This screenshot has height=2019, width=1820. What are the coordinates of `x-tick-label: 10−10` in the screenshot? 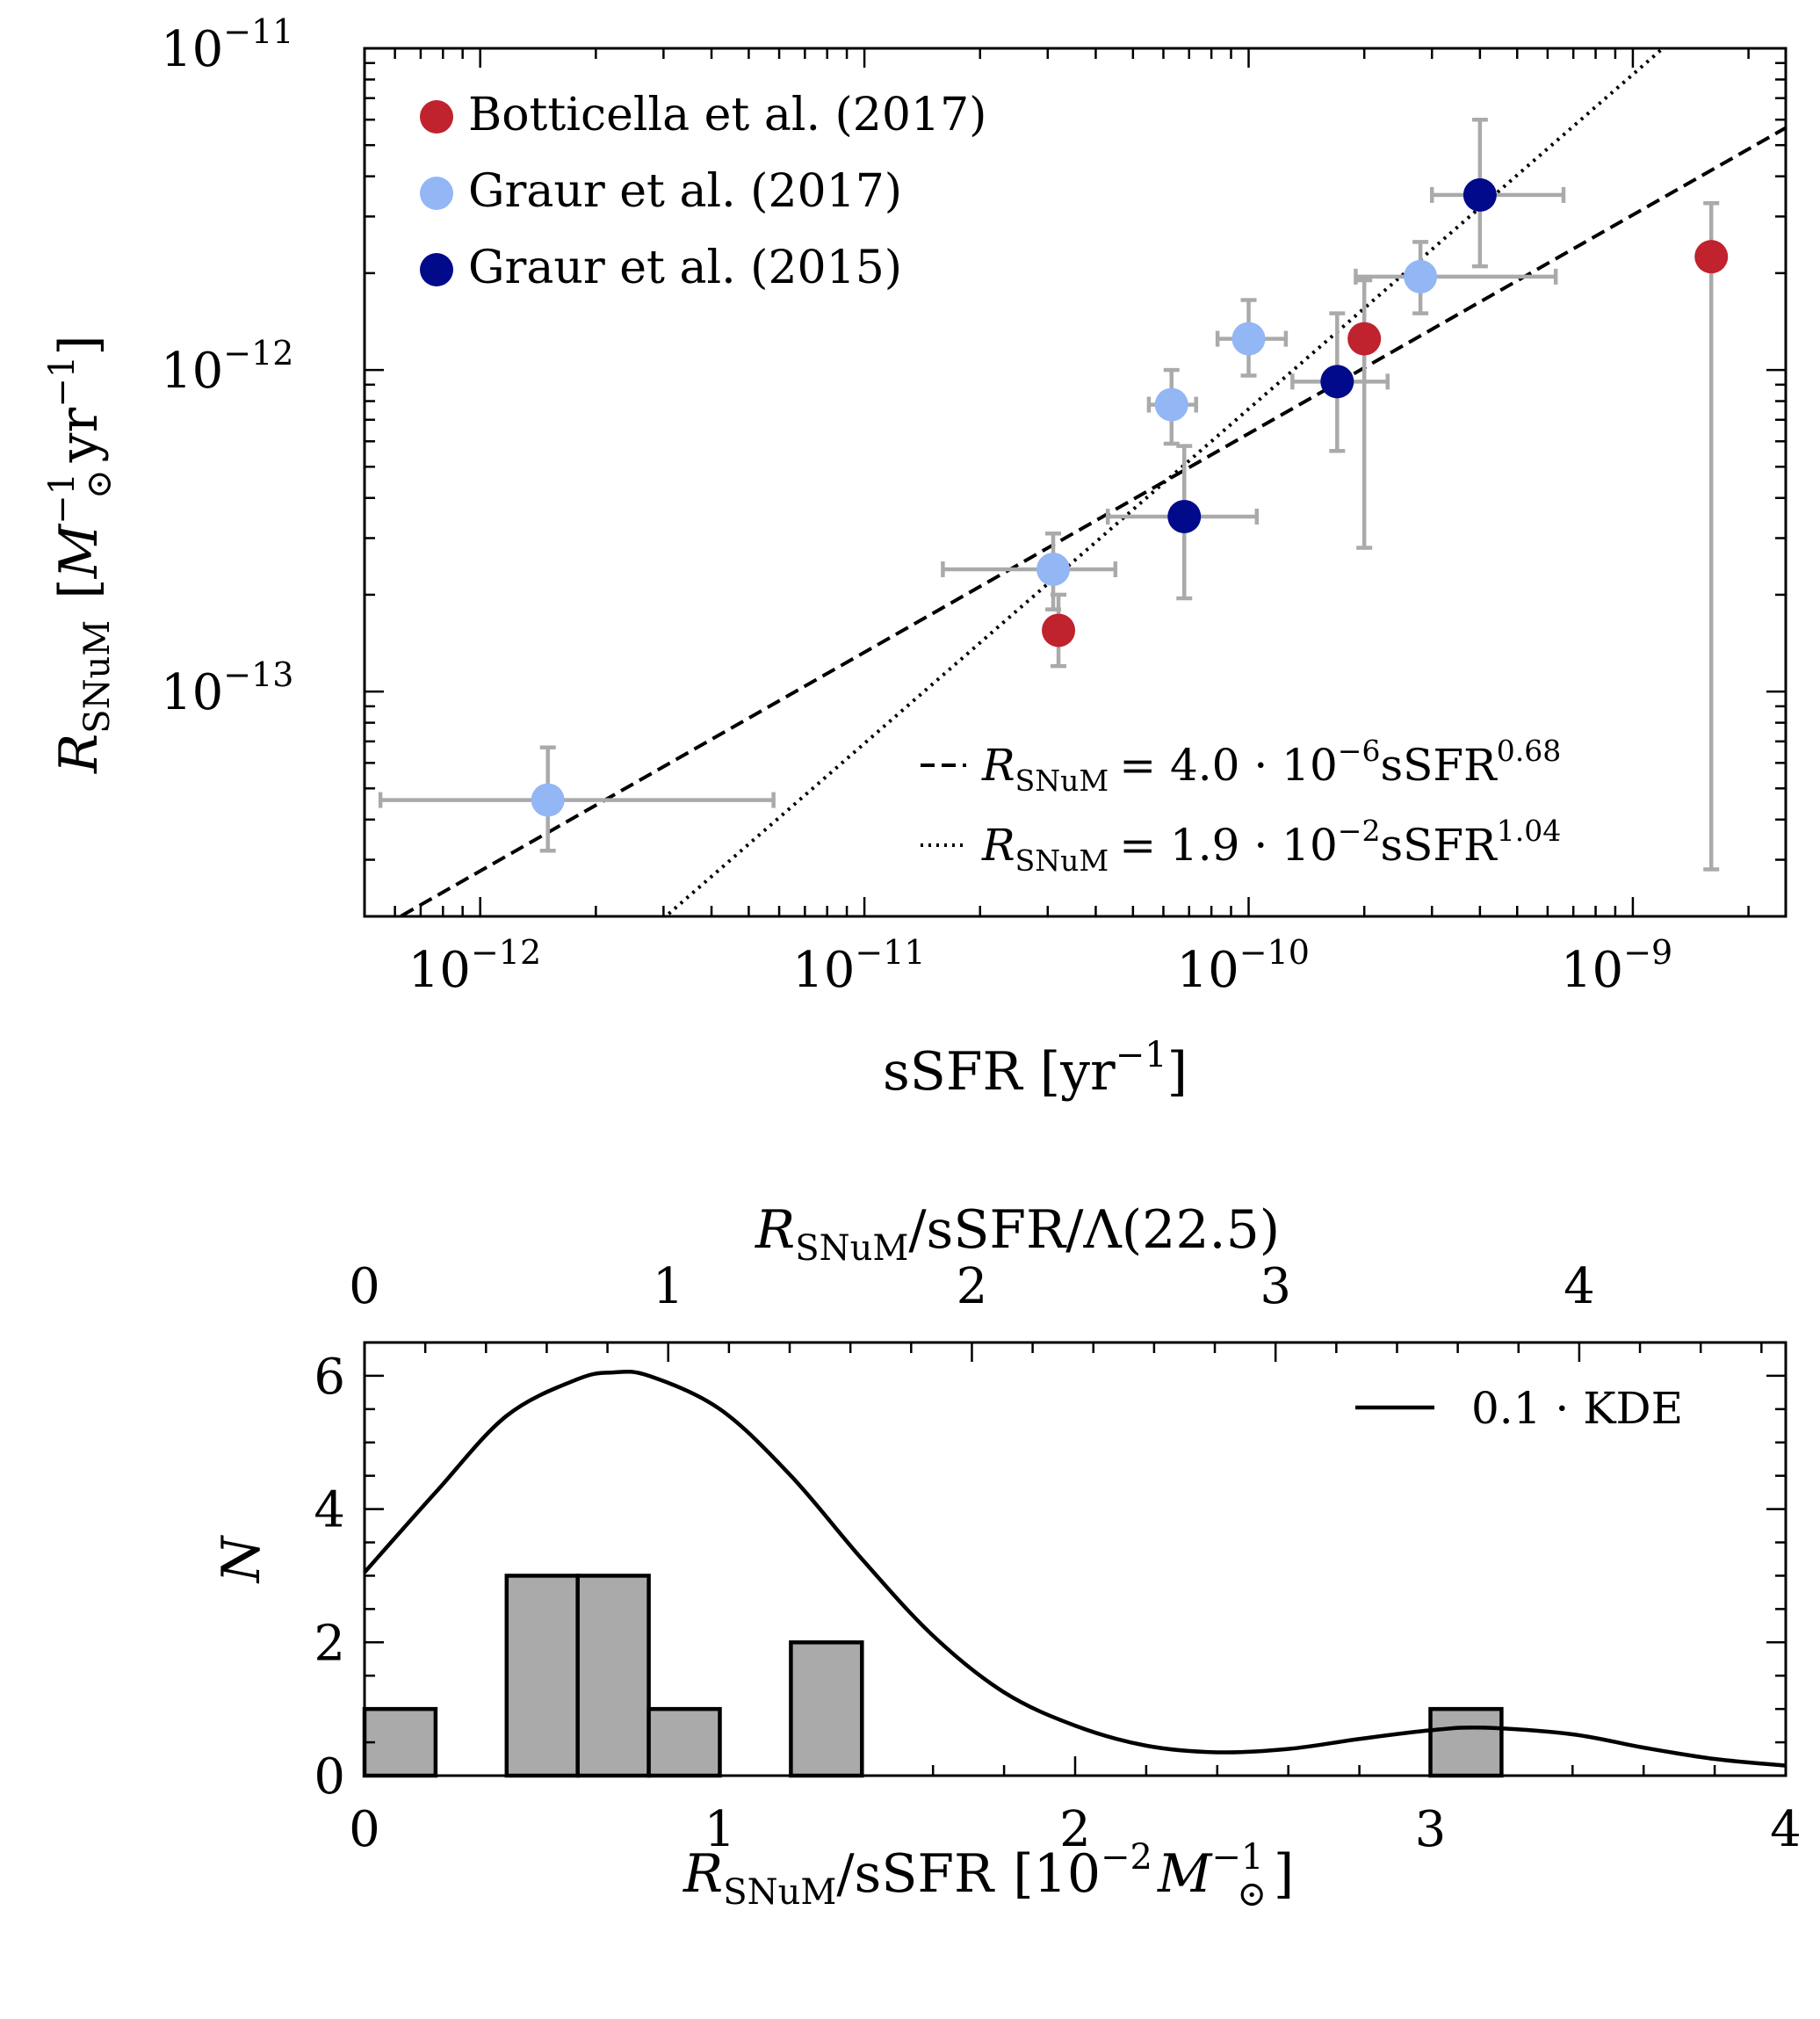 It's located at (1243, 966).